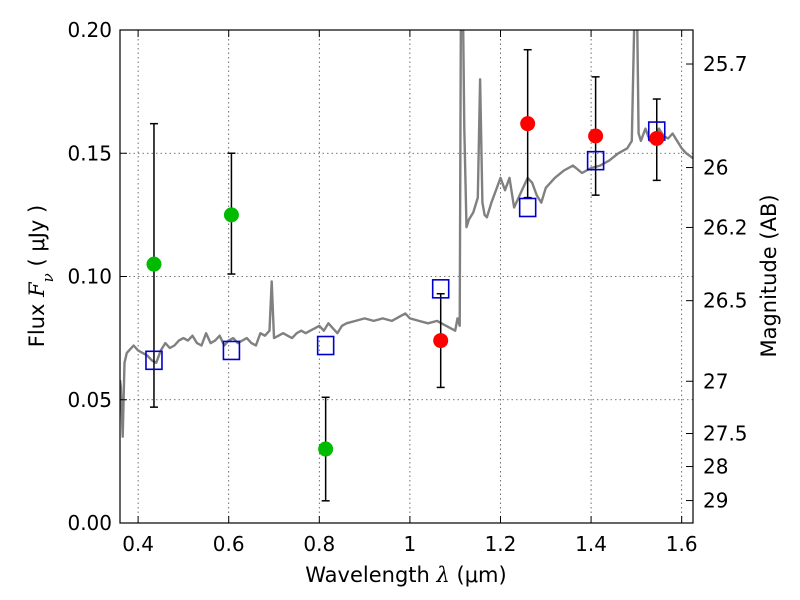 The width and height of the screenshot is (800, 600). What do you see at coordinates (715, 381) in the screenshot?
I see `right-tick-label: 27` at bounding box center [715, 381].